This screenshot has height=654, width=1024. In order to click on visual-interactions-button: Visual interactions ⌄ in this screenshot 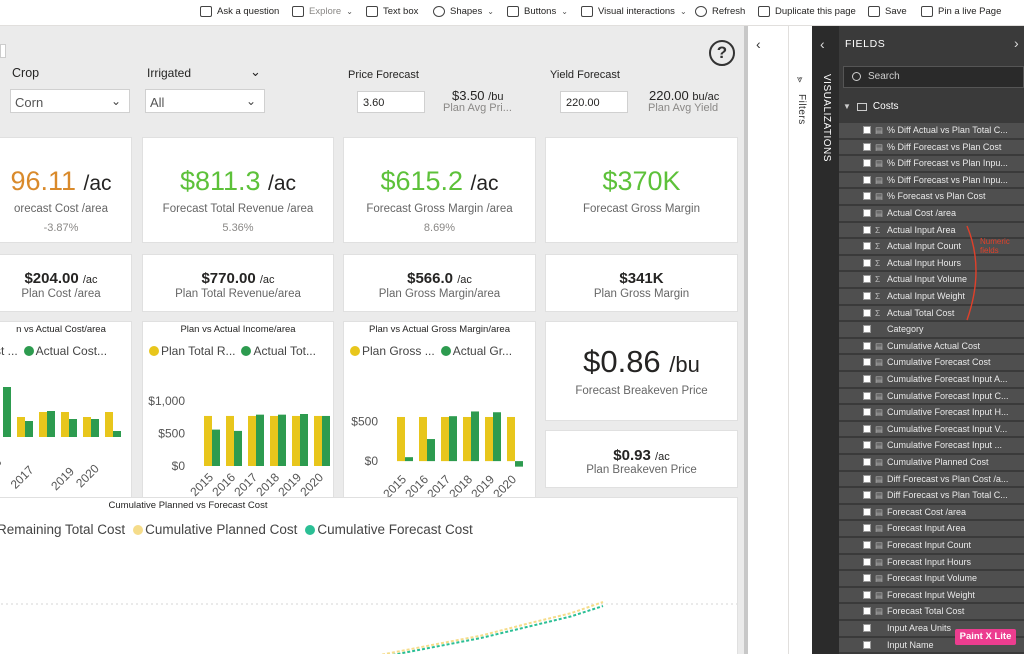, I will do `click(634, 11)`.